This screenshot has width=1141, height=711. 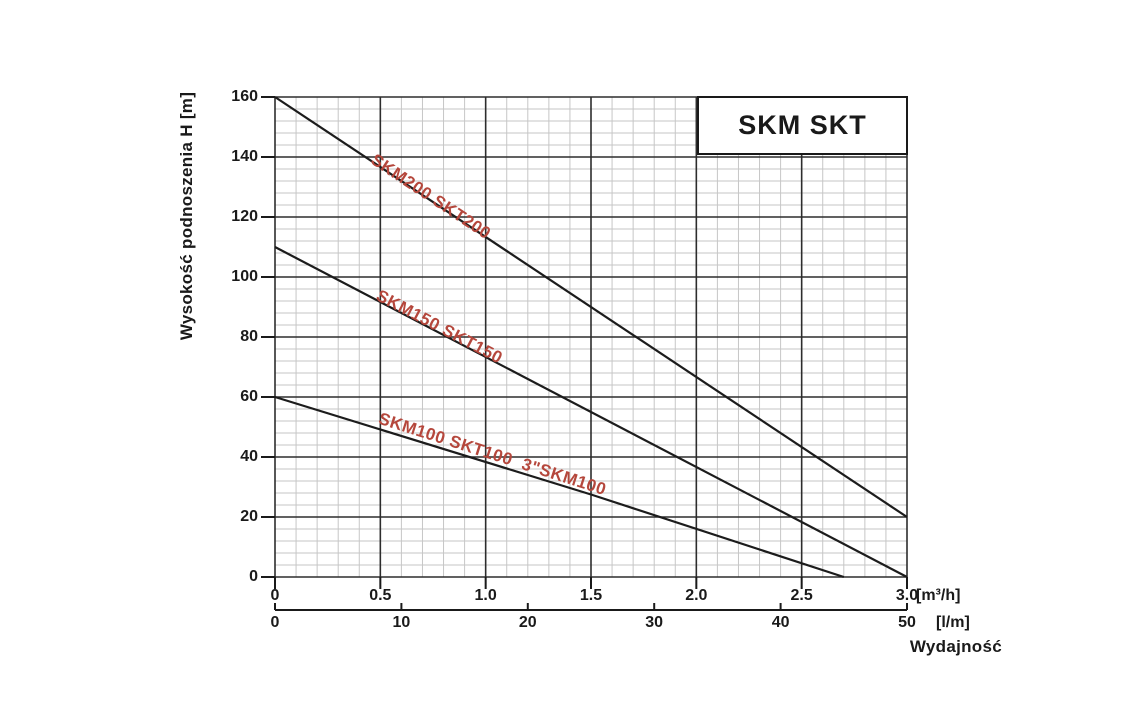 What do you see at coordinates (244, 156) in the screenshot?
I see `y-tick-label: 140` at bounding box center [244, 156].